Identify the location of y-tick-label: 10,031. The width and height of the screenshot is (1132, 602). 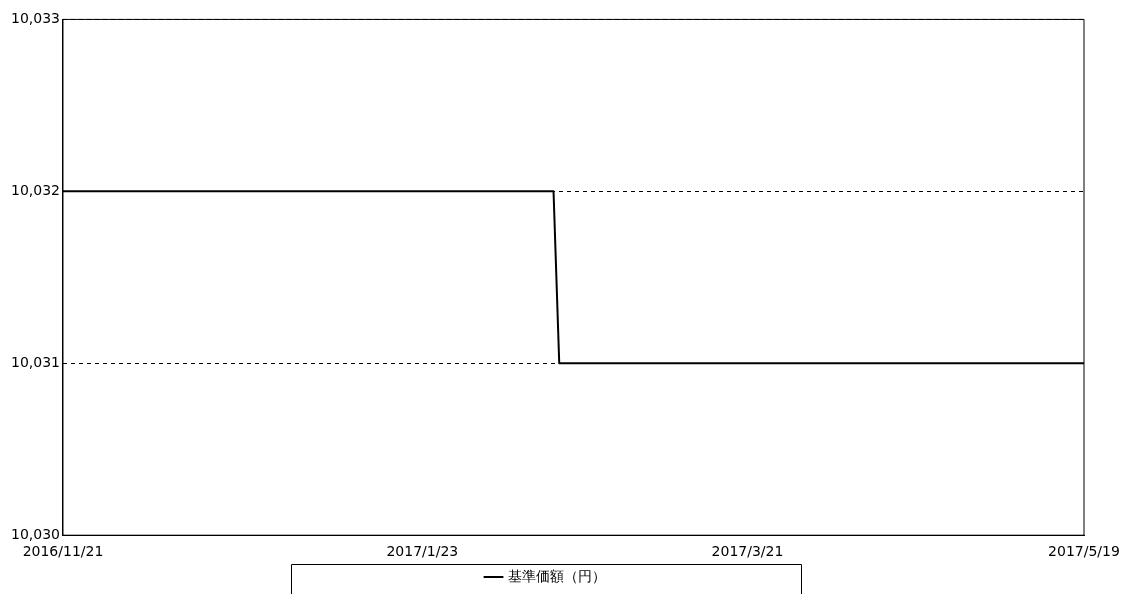
(35, 361).